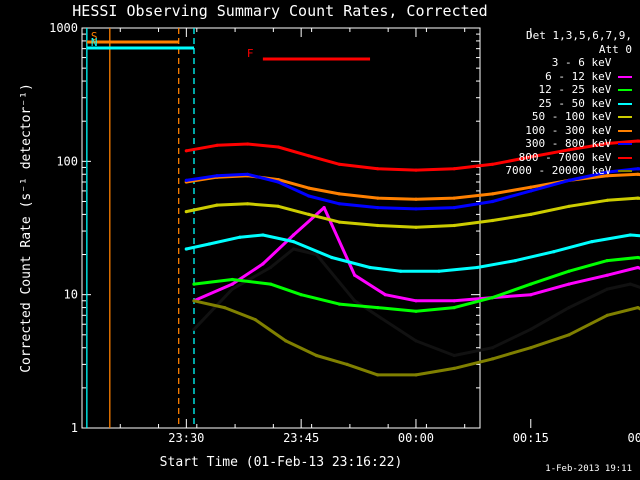 This screenshot has width=640, height=480. What do you see at coordinates (571, 143) in the screenshot?
I see `legend-label: 300 - 800 keV` at bounding box center [571, 143].